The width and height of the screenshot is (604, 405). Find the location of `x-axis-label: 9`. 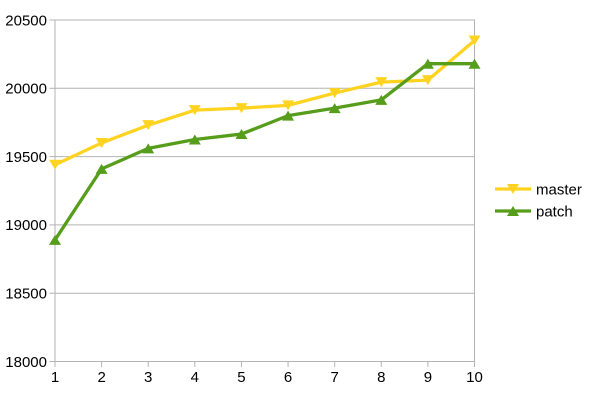

x-axis-label: 9 is located at coordinates (428, 377).